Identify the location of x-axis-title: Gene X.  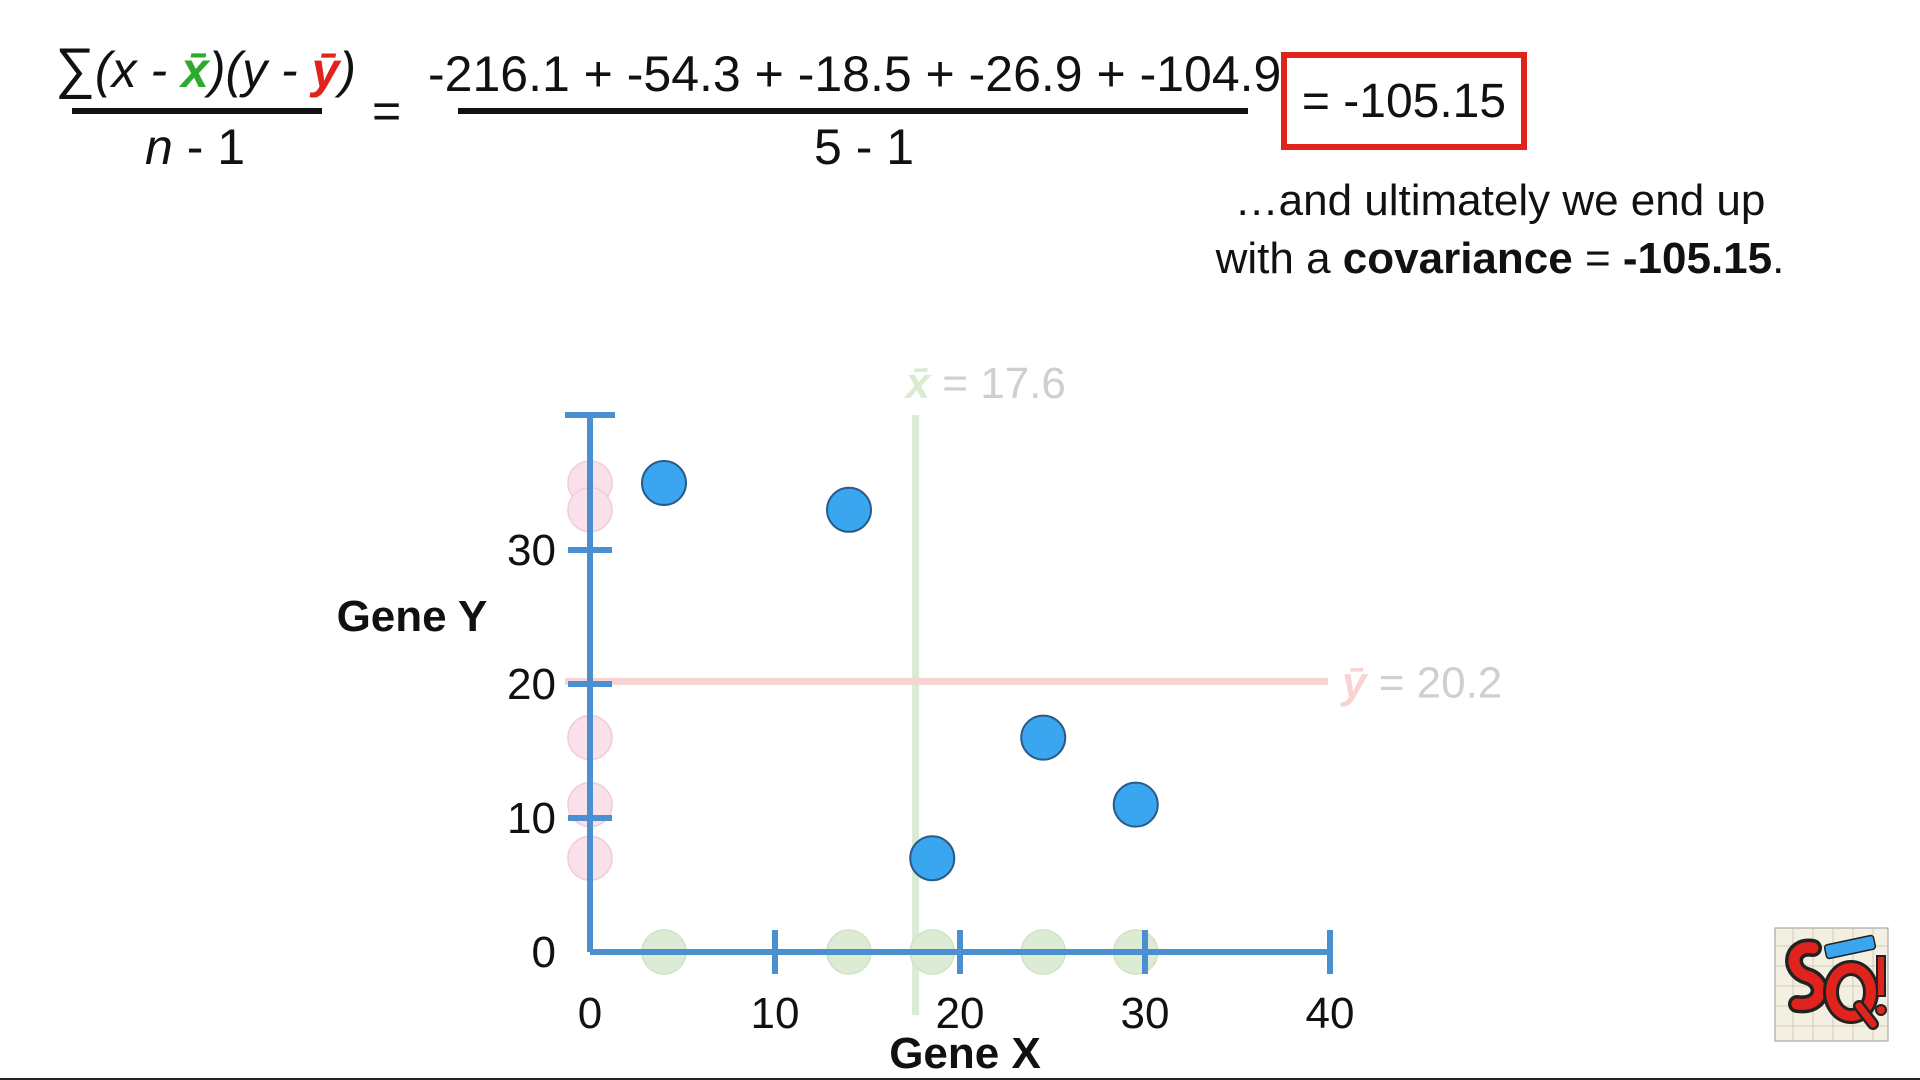
(965, 1053).